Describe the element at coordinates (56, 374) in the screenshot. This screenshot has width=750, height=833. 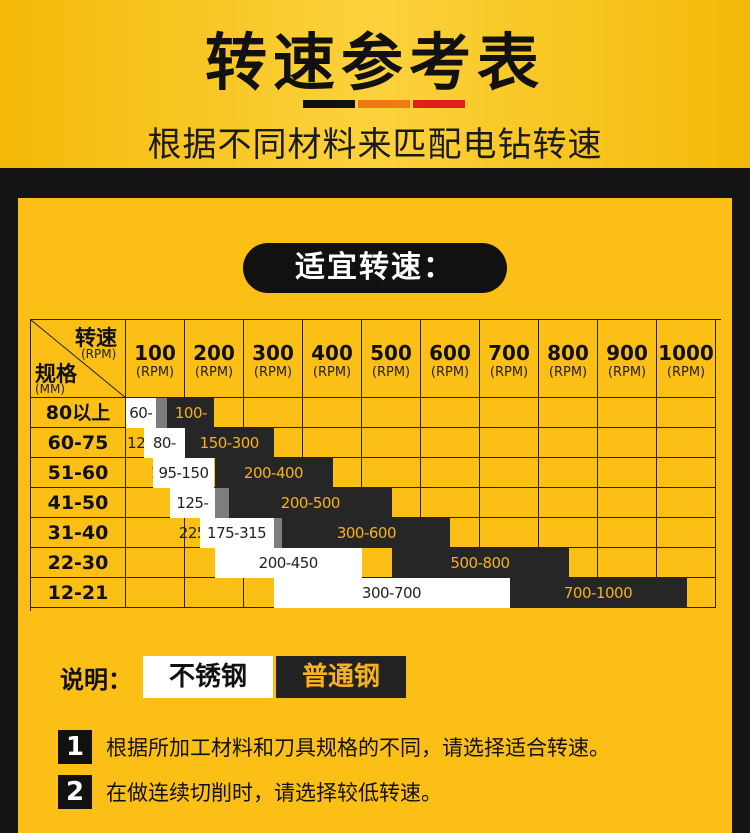
I see `corner-size-label: 规格` at that location.